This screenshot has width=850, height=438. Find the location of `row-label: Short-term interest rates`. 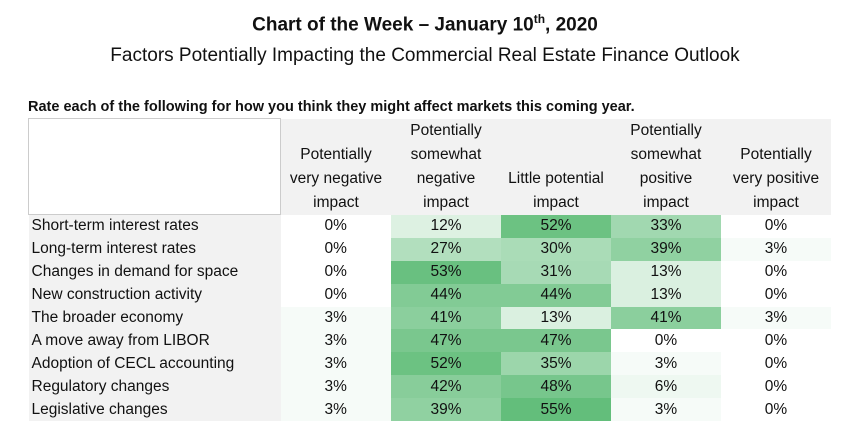

row-label: Short-term interest rates is located at coordinates (154, 226).